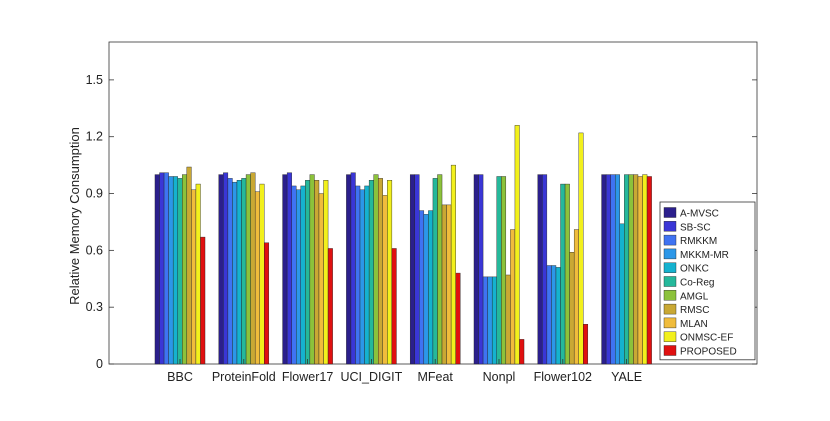  I want to click on legend-label: SB-SC, so click(695, 227).